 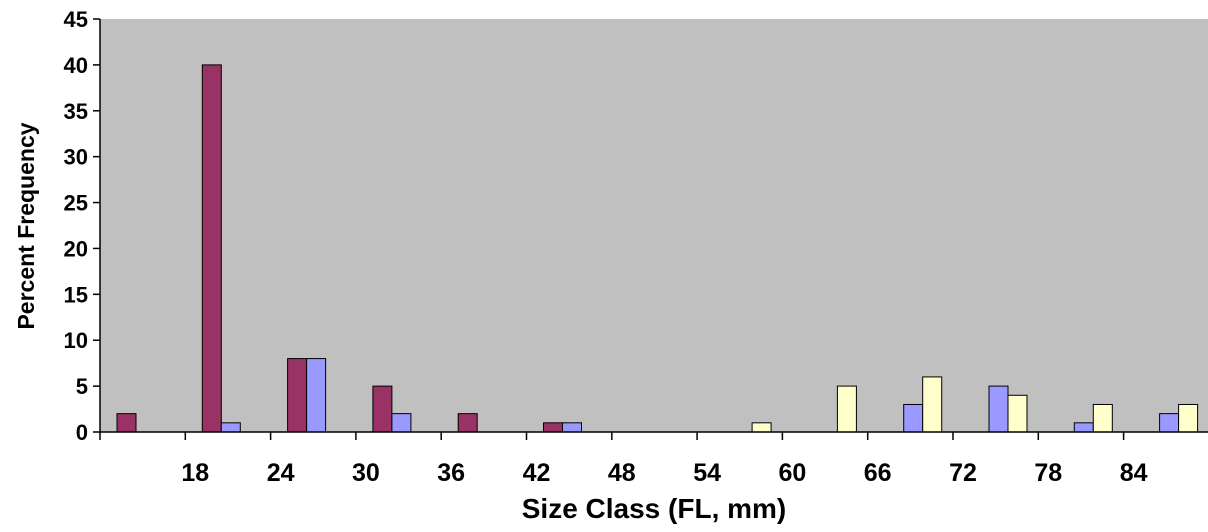 What do you see at coordinates (1134, 473) in the screenshot?
I see `x-tick-label: 84` at bounding box center [1134, 473].